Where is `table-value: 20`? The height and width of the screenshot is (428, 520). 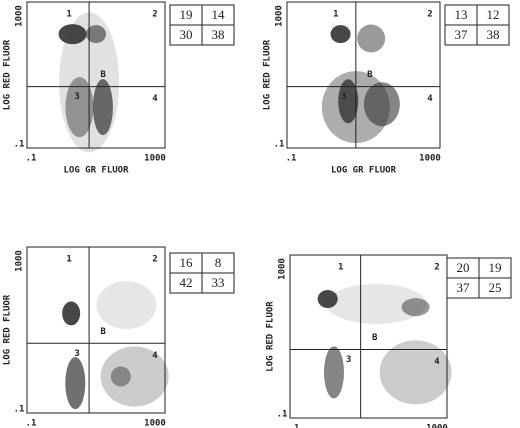 table-value: 20 is located at coordinates (463, 267).